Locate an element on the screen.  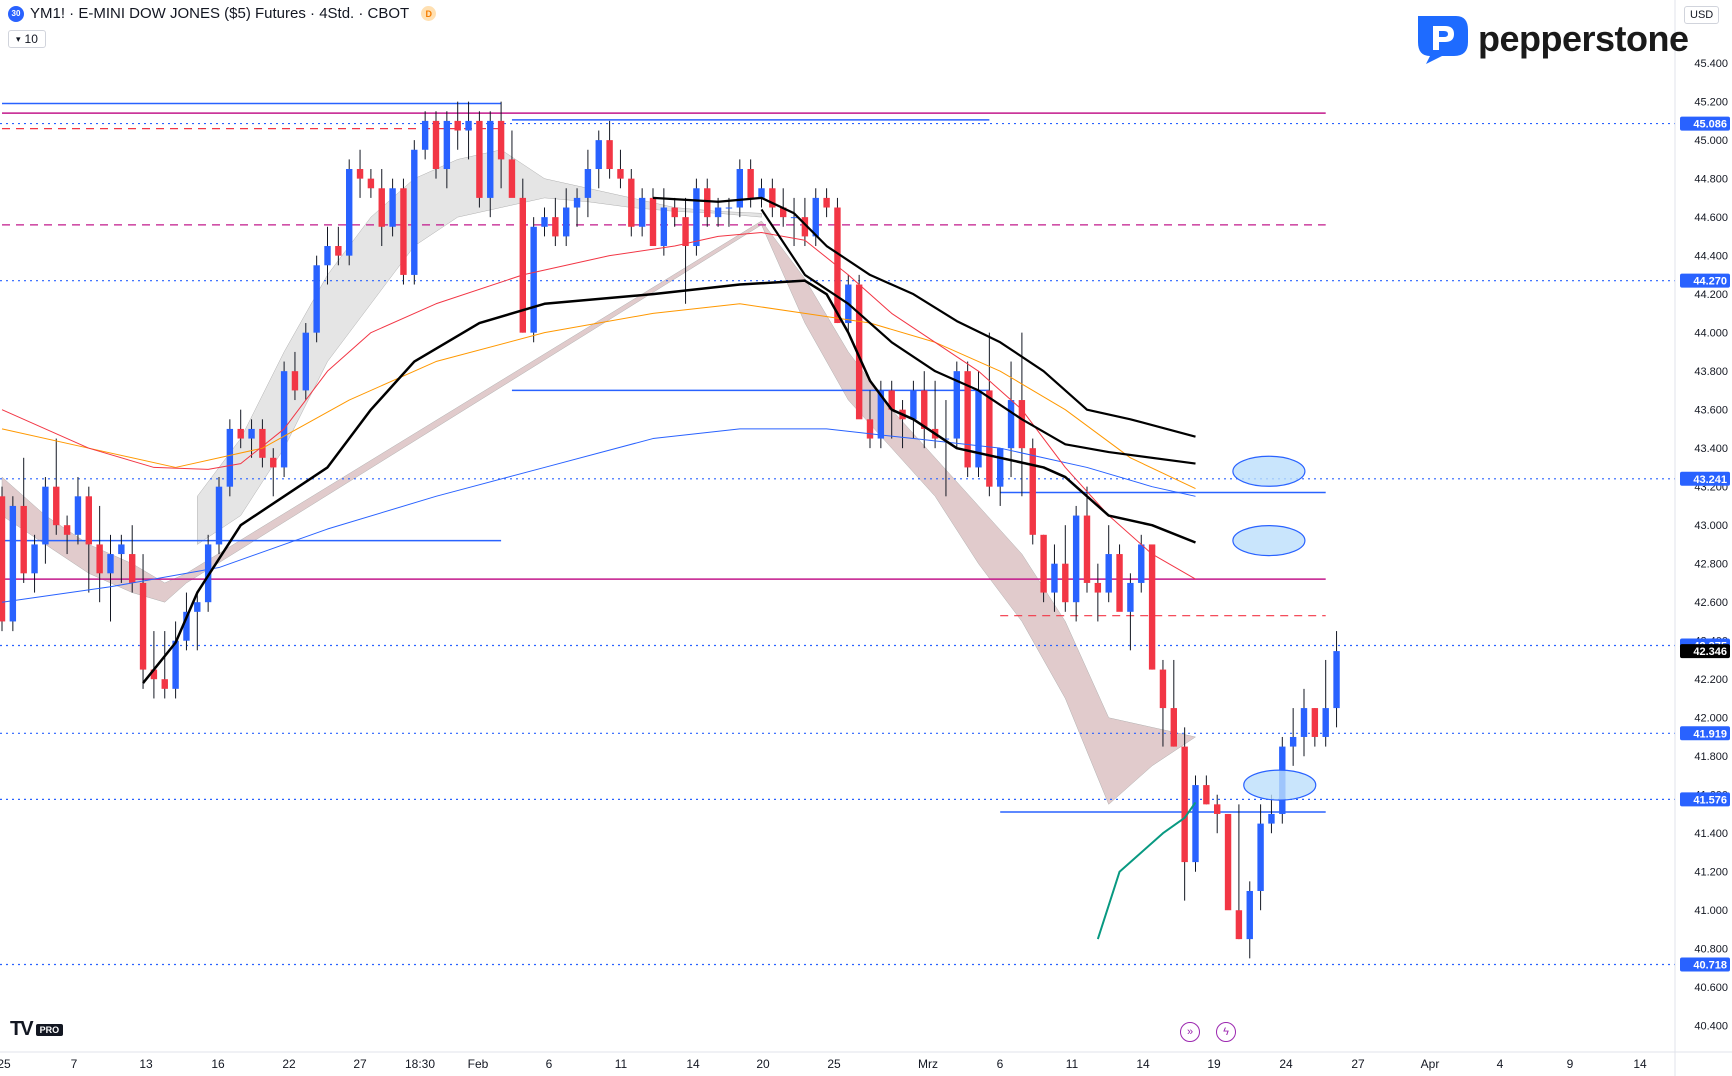
price-label: 45.086 is located at coordinates (1710, 125).